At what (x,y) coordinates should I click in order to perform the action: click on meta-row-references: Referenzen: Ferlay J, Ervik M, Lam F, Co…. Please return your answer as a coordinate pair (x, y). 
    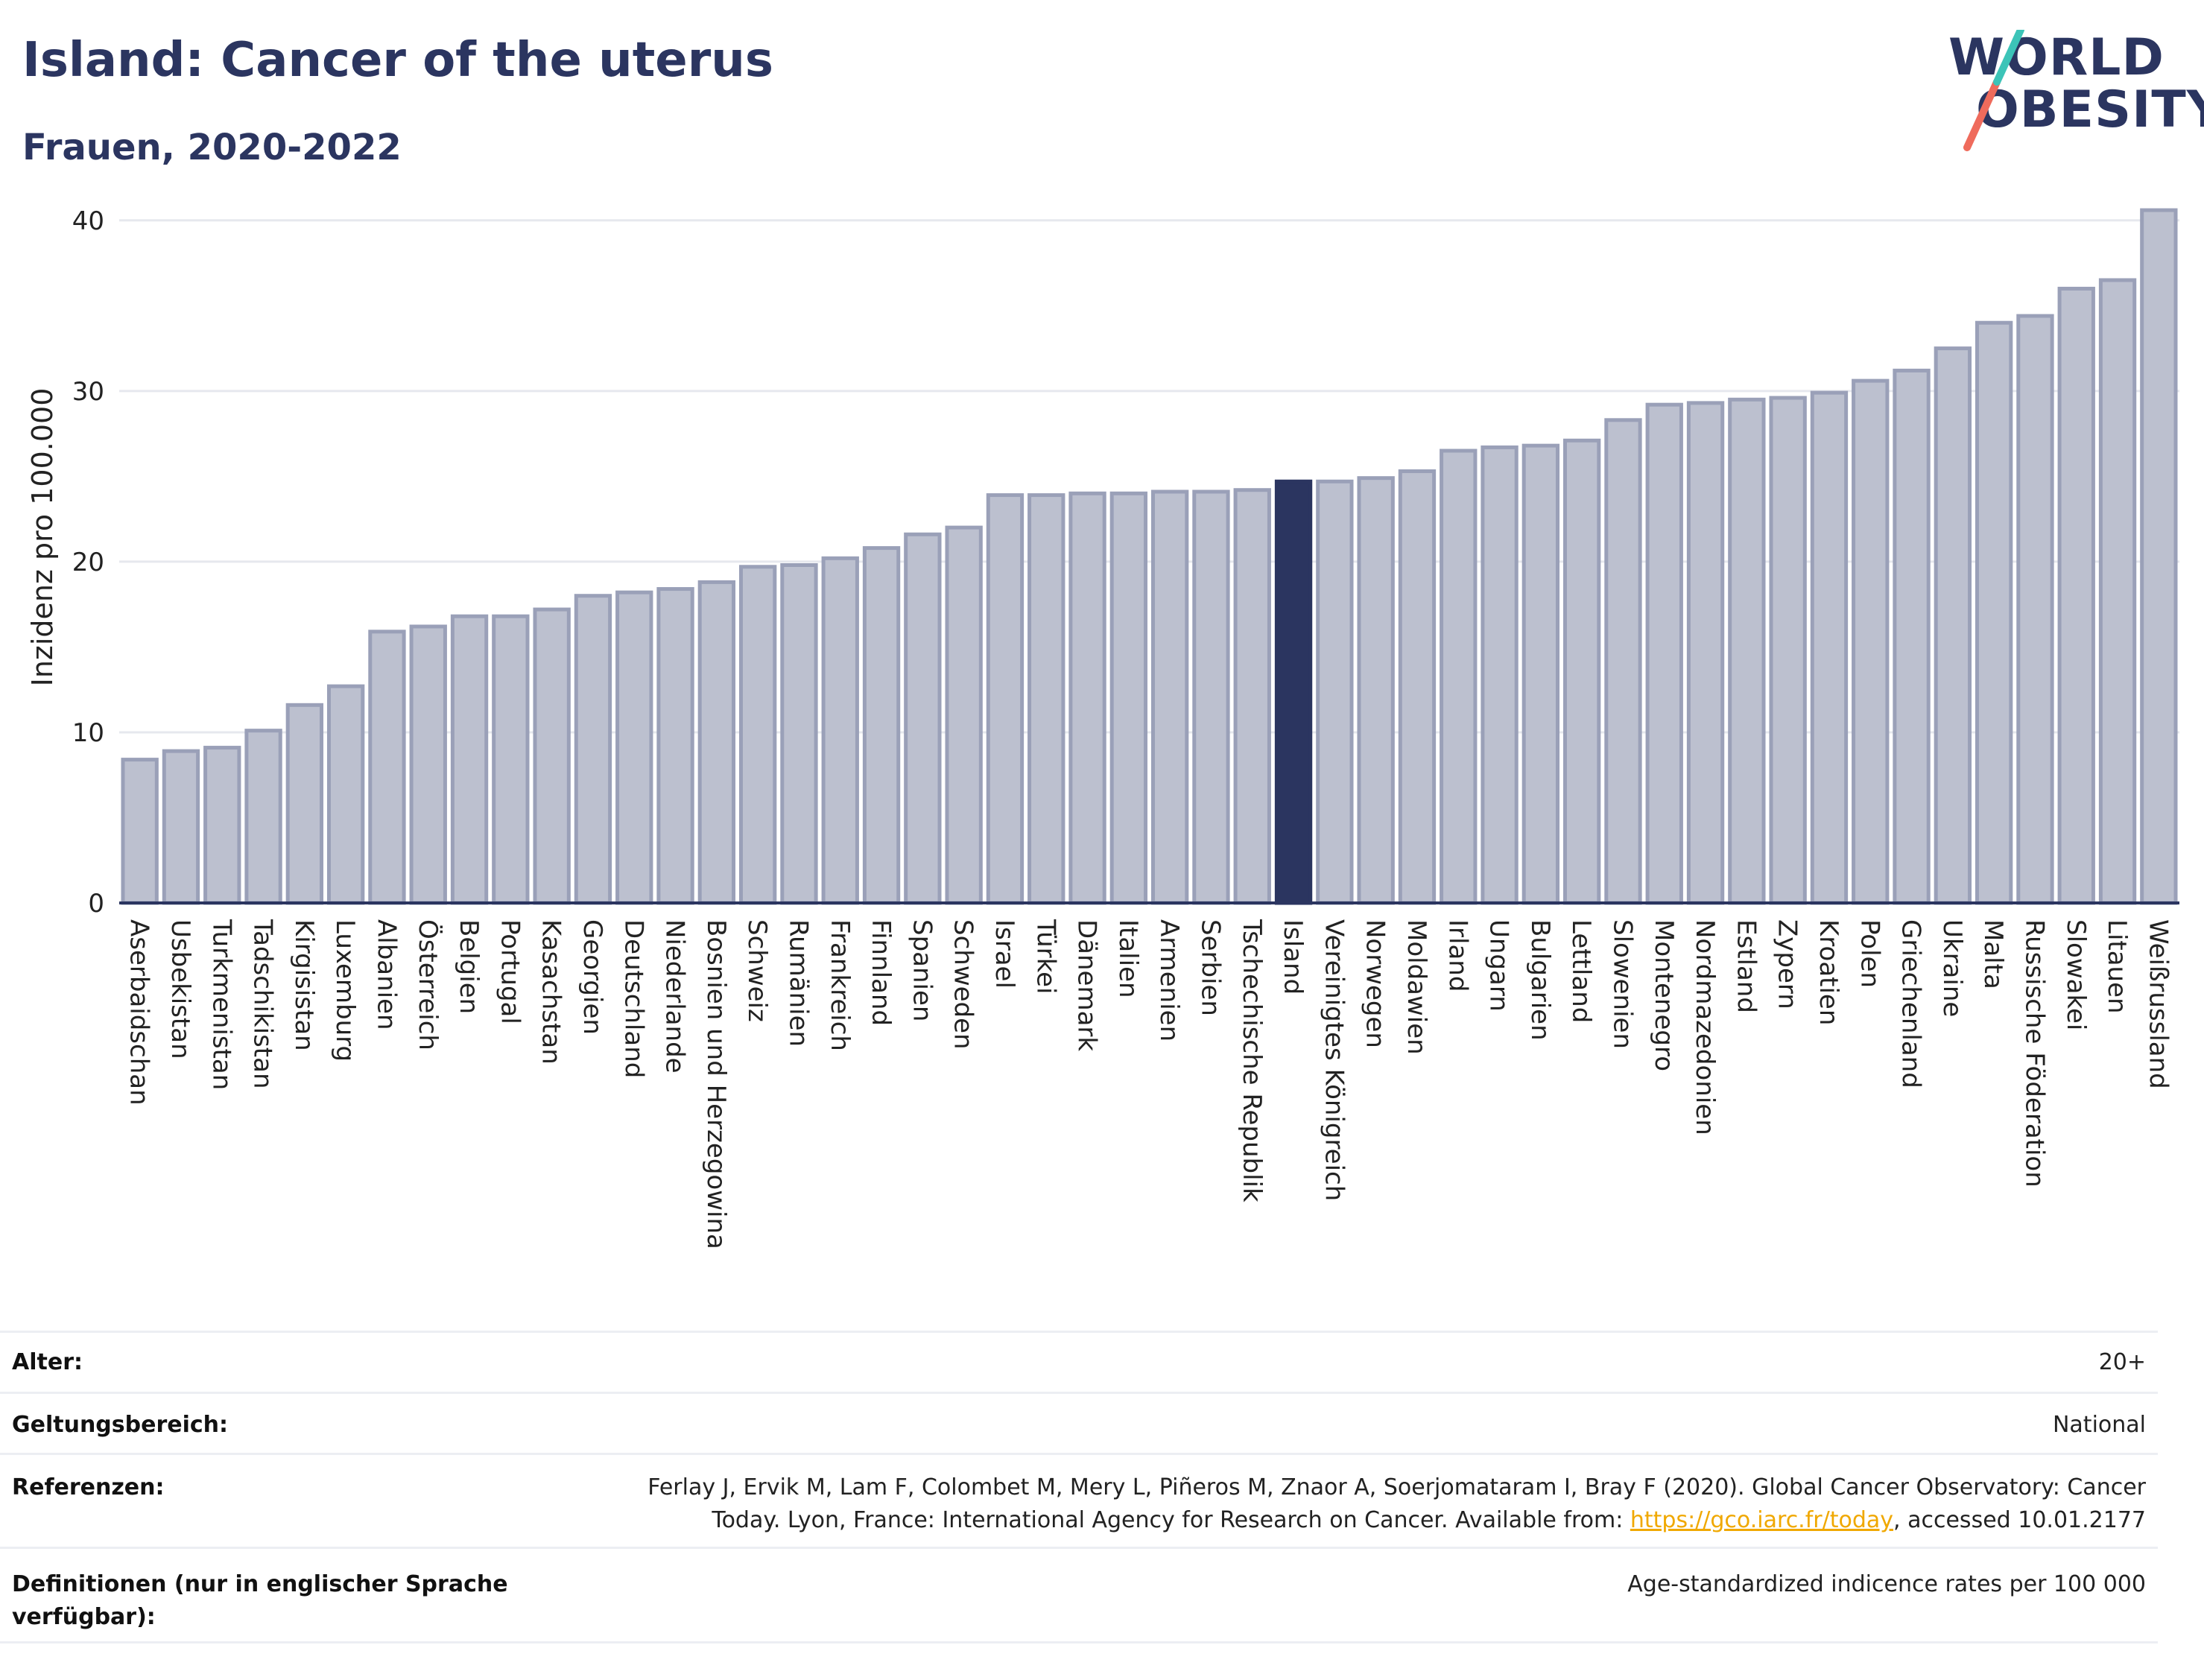
    Looking at the image, I should click on (1079, 1501).